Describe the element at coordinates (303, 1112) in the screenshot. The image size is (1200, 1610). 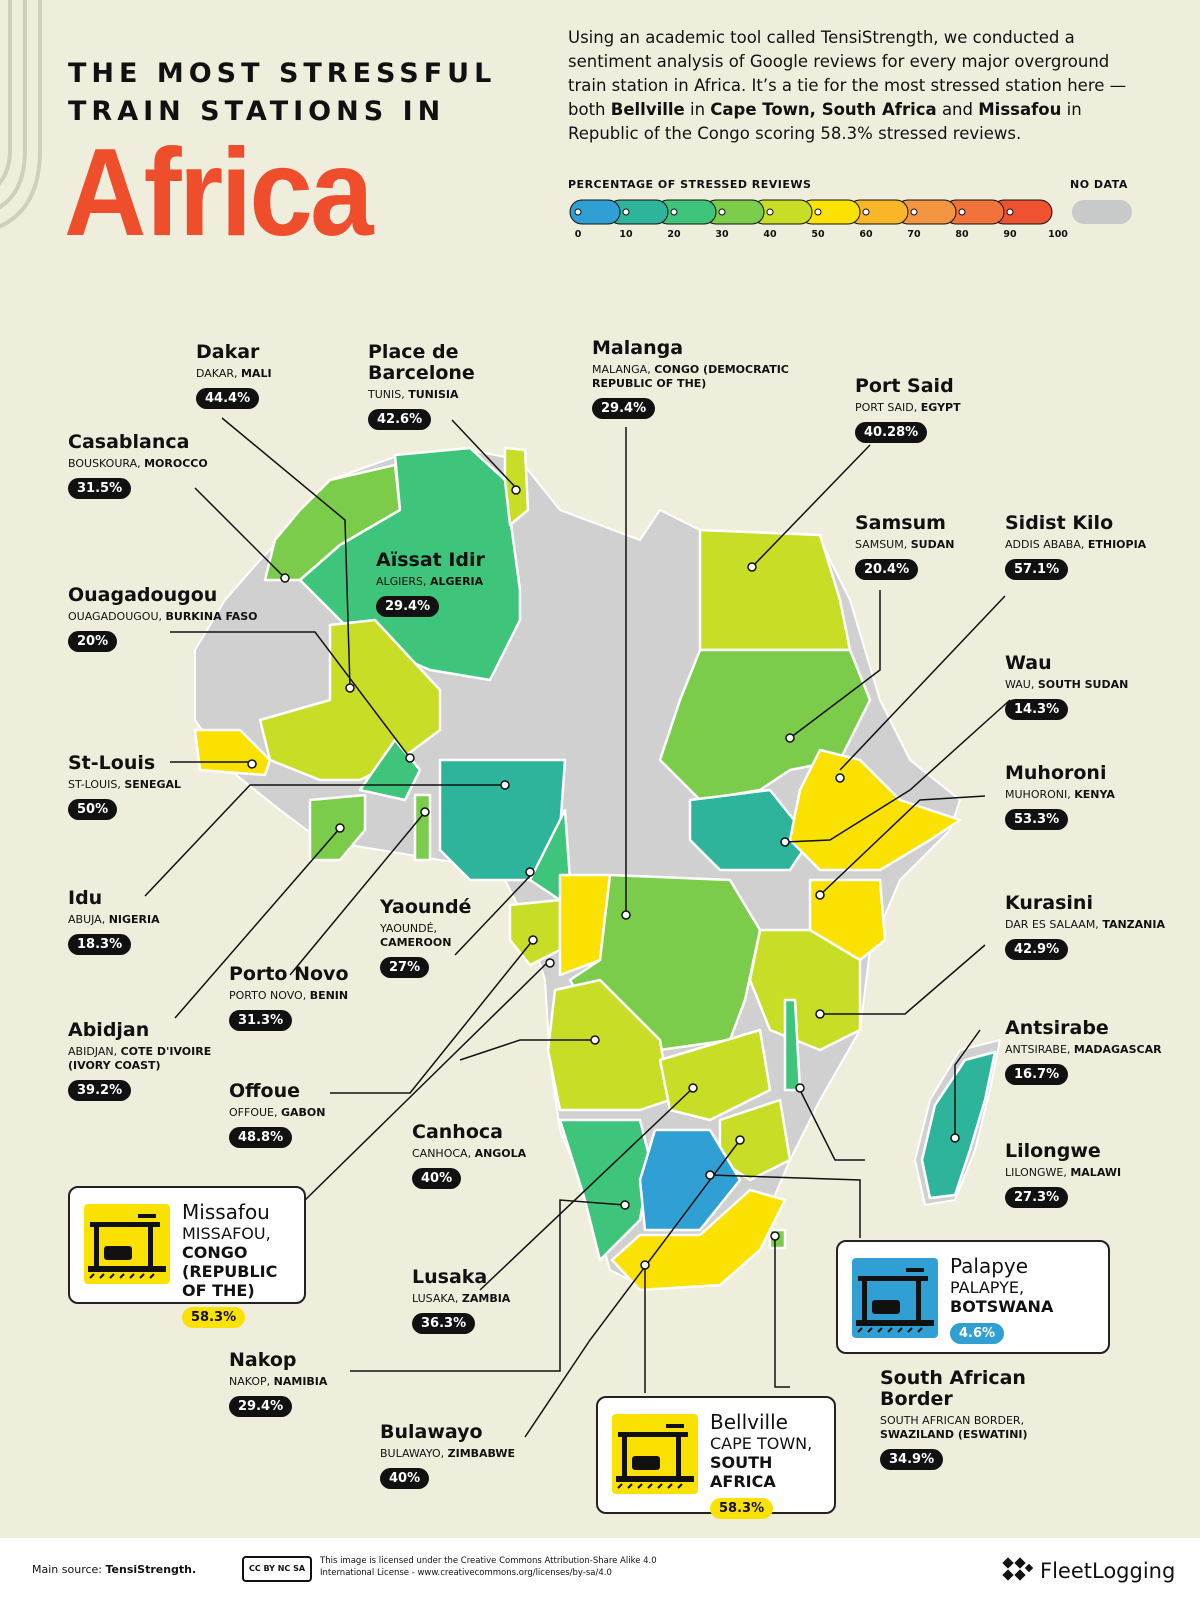
I see `station-country: GABON` at that location.